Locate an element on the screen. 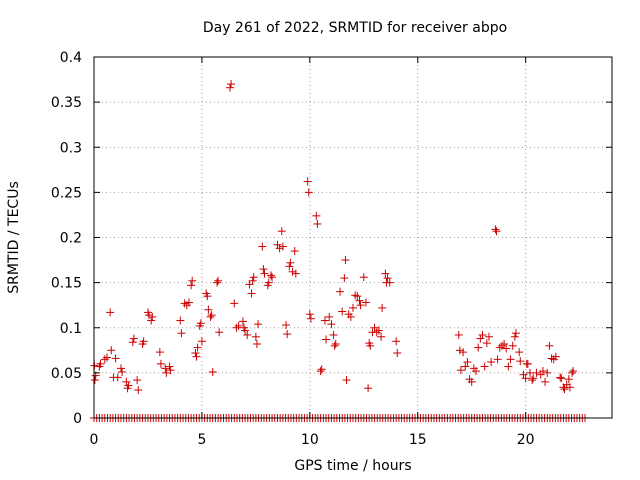 The image size is (640, 480). x-tick-labels: 0 5 10 15 20 is located at coordinates (312, 440).